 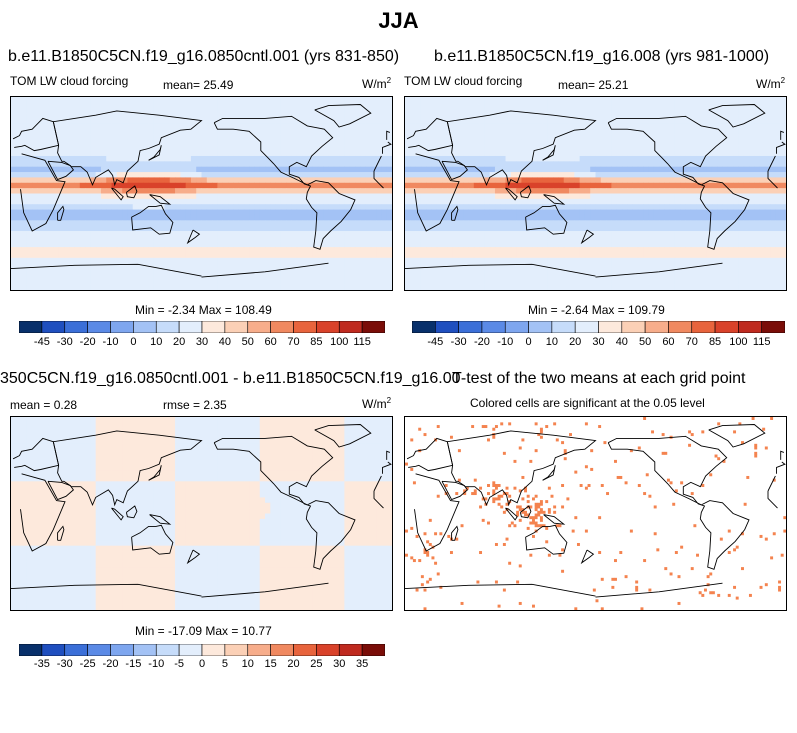 What do you see at coordinates (343, 116) in the screenshot?
I see `panel1-coastline` at bounding box center [343, 116].